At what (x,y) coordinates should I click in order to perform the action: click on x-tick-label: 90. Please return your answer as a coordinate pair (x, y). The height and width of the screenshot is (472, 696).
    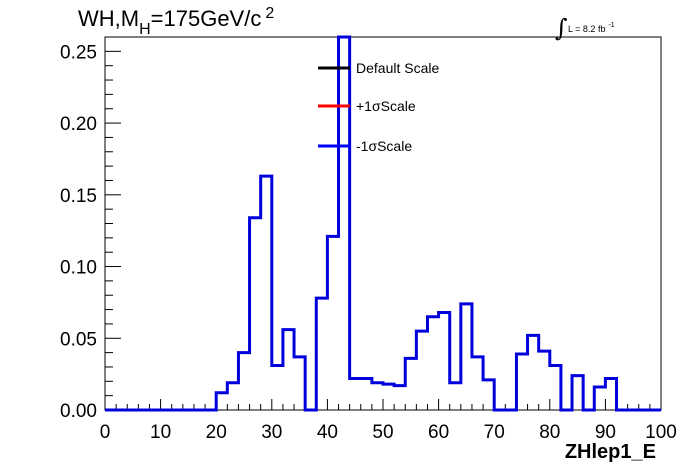
    Looking at the image, I should click on (605, 432).